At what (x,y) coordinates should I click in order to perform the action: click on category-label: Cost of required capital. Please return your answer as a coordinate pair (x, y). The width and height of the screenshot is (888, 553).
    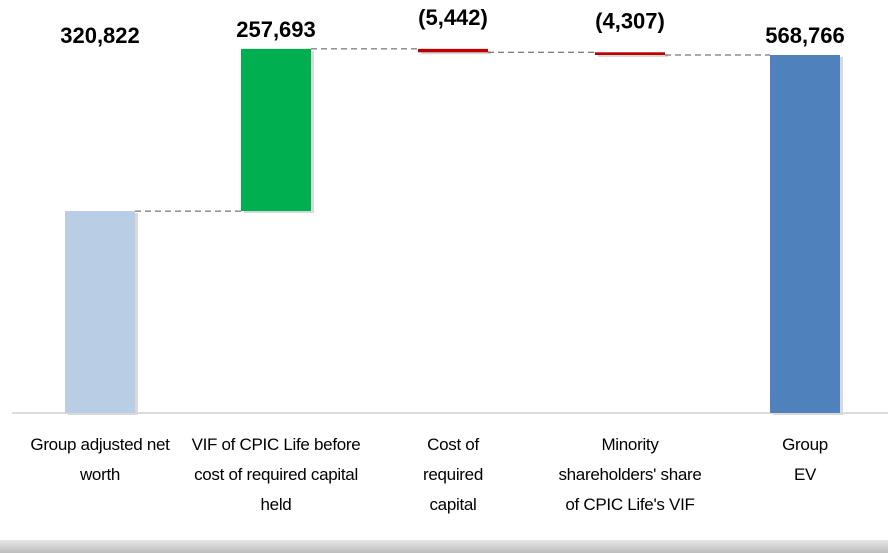
    Looking at the image, I should click on (453, 474).